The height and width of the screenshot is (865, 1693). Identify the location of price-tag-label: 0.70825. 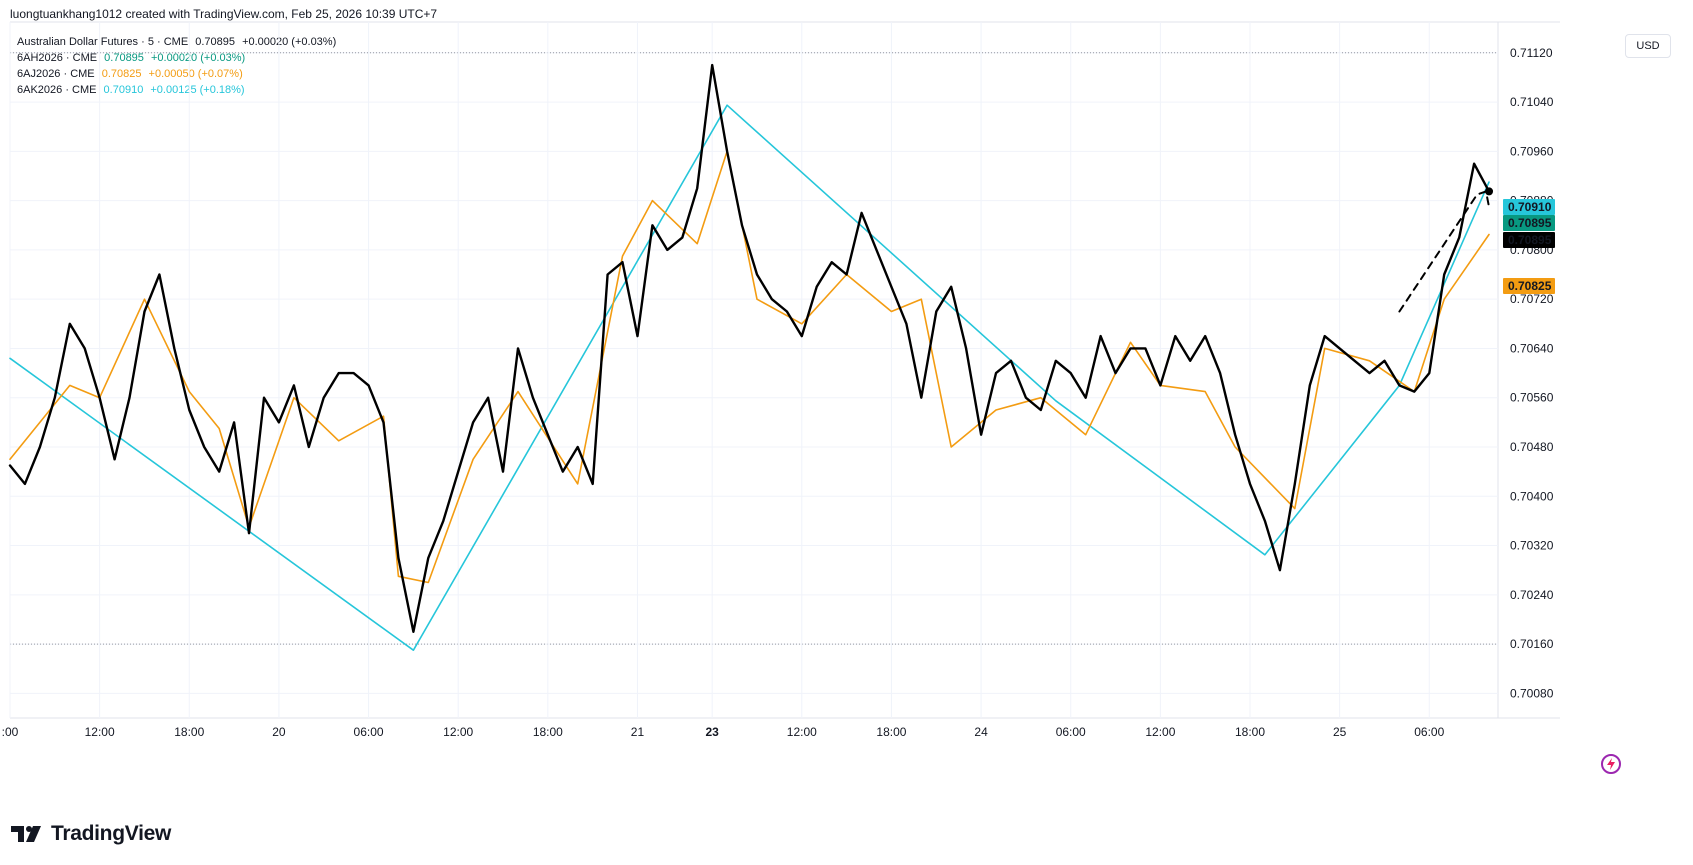
(1530, 286).